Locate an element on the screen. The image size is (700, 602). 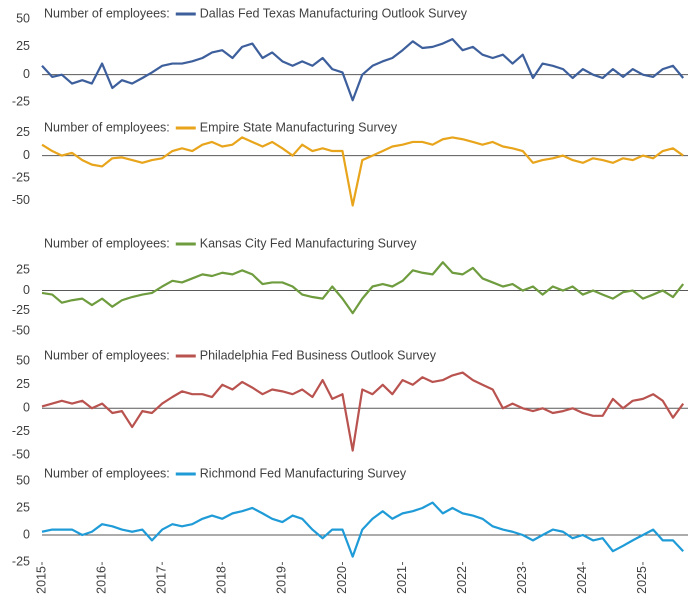
x-tick-label: 2025 is located at coordinates (642, 580).